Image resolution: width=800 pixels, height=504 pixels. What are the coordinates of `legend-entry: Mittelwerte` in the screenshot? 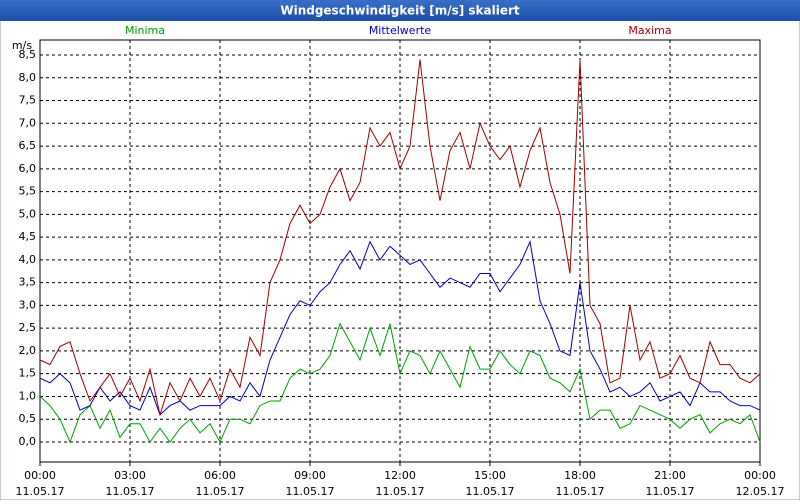 It's located at (400, 30).